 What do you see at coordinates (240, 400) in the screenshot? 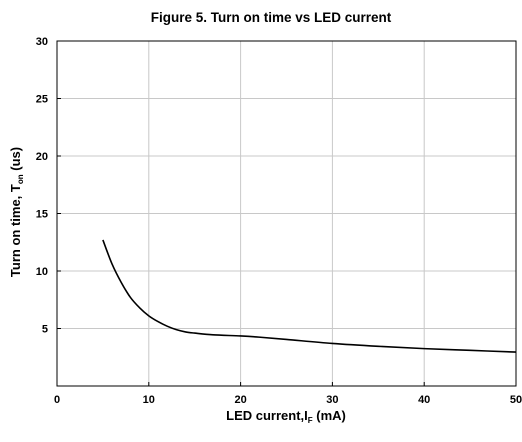
I see `x-tick-label: 20` at bounding box center [240, 400].